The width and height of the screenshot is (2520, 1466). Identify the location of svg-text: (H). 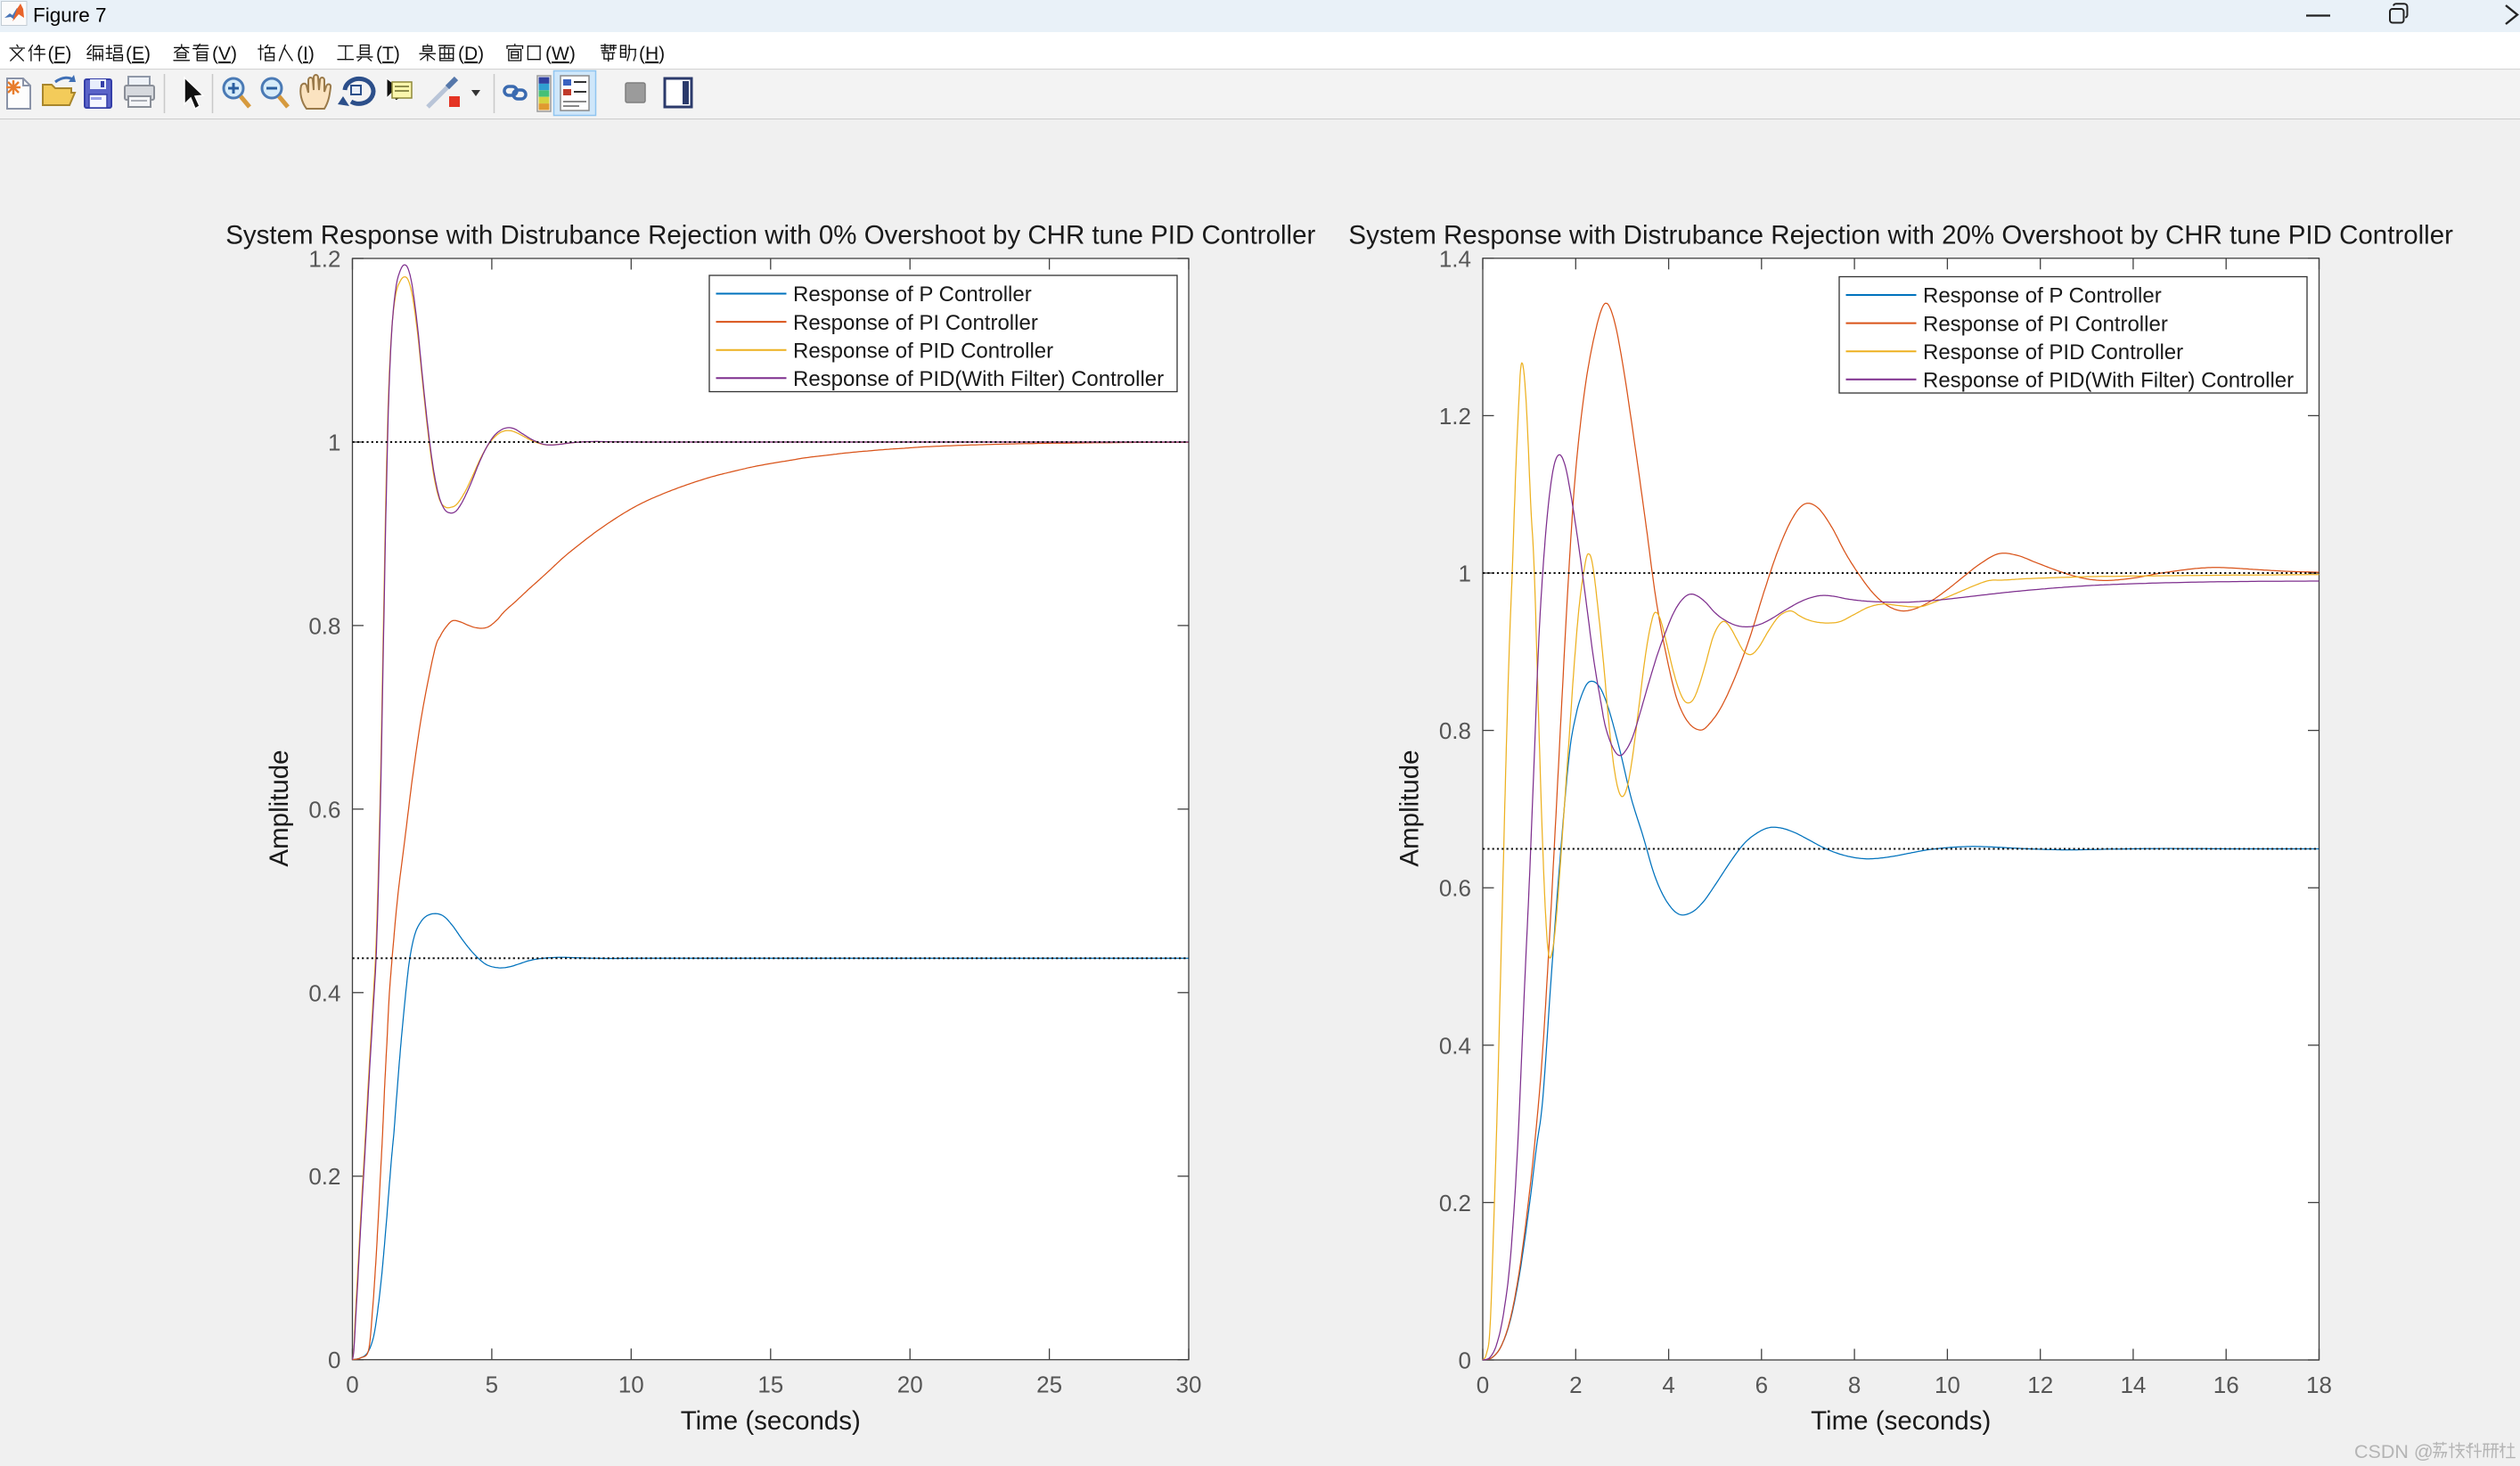
(652, 54).